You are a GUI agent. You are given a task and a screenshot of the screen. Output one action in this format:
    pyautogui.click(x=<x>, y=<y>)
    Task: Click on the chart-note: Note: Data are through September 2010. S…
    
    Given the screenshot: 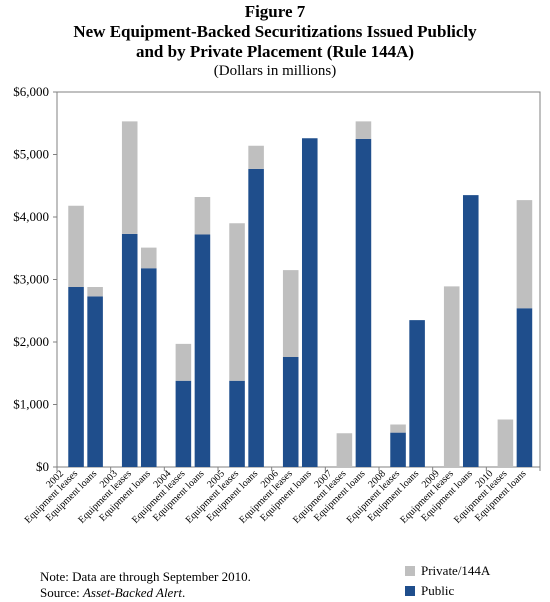 What is the action you would take?
    pyautogui.click(x=145, y=585)
    